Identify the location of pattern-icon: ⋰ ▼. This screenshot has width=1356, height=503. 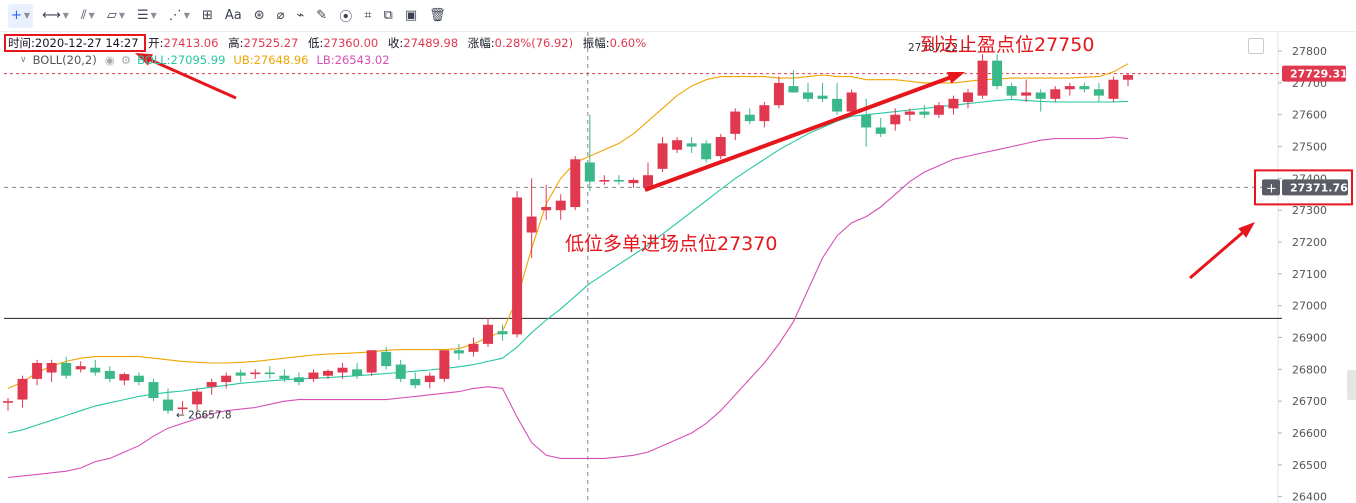
(179, 15).